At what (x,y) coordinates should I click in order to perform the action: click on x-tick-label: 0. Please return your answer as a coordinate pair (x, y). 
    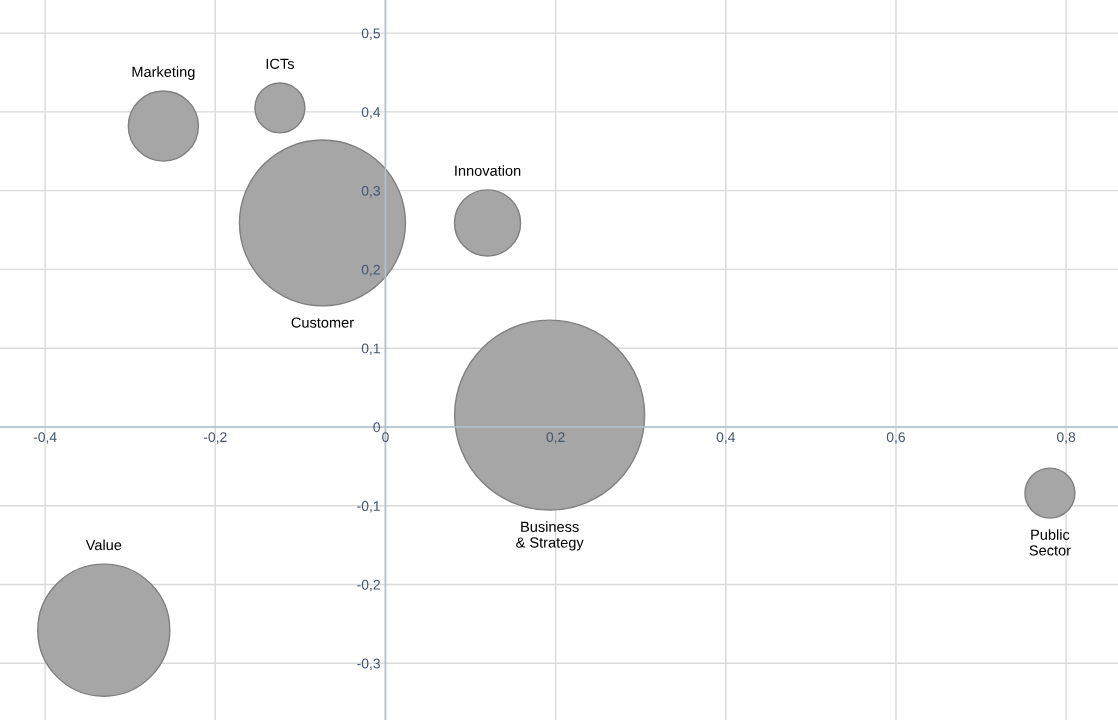
    Looking at the image, I should click on (385, 437).